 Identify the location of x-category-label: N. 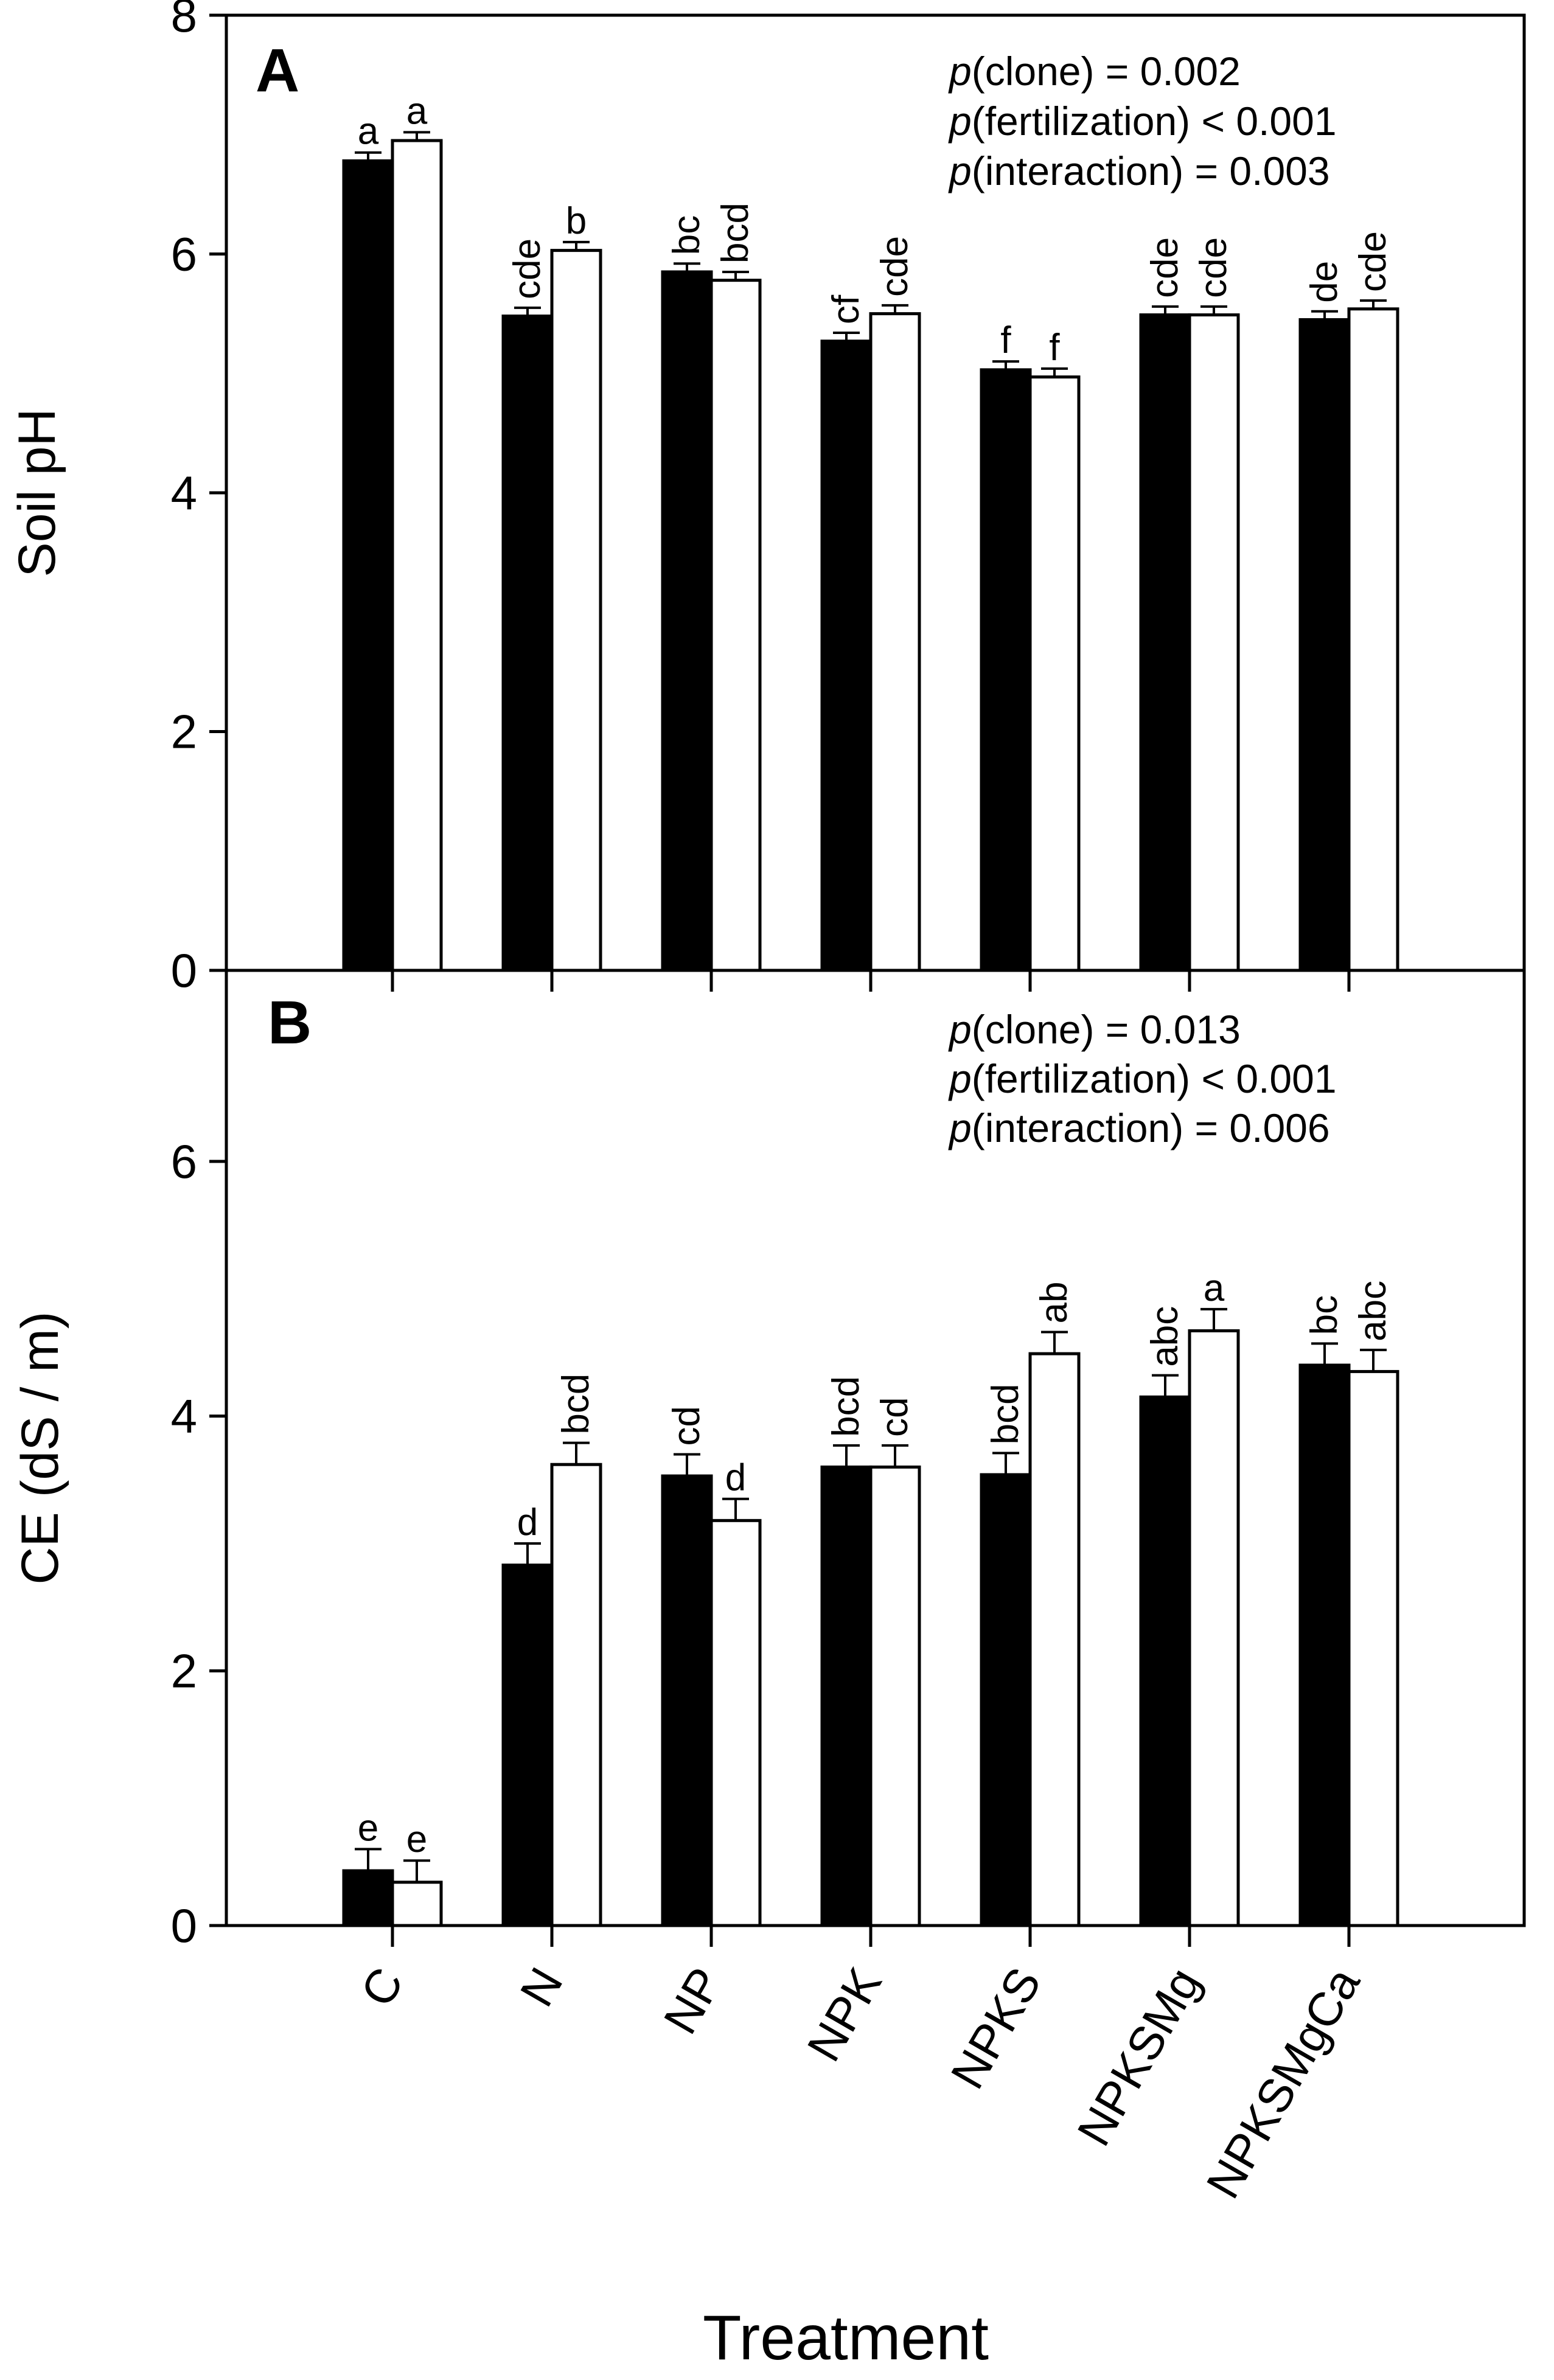
(541, 1987).